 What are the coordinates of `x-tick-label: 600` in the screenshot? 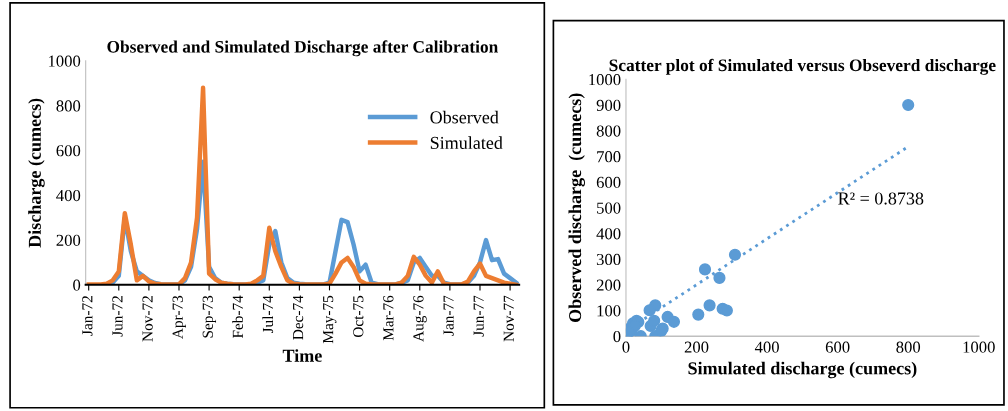 It's located at (837, 347).